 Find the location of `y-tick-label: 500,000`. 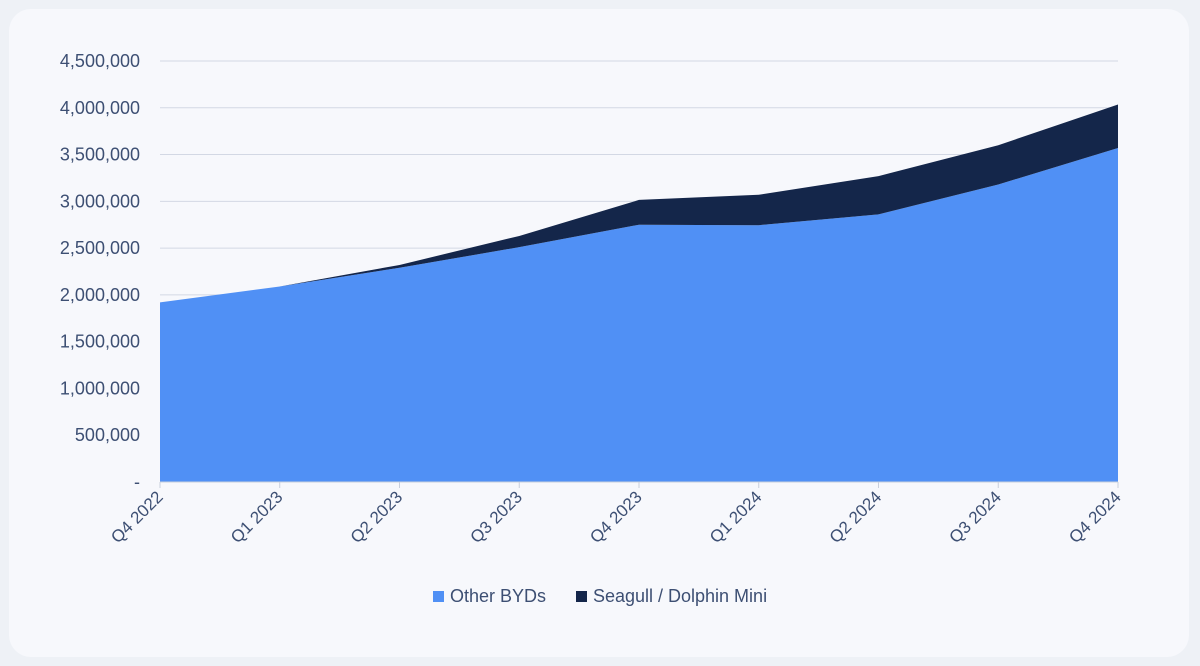

y-tick-label: 500,000 is located at coordinates (107, 435).